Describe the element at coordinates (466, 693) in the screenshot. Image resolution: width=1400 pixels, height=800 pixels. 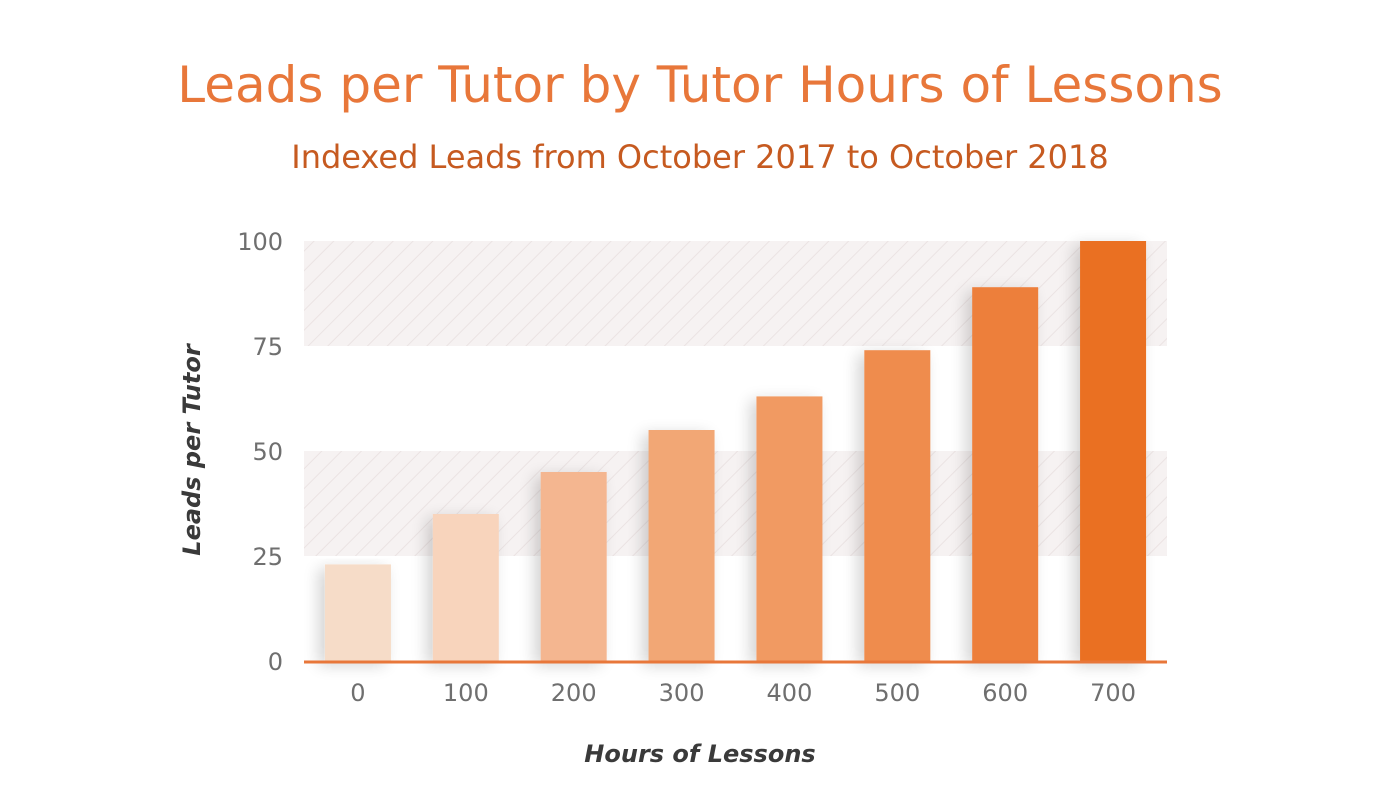
I see `x-tick-label: 100` at that location.